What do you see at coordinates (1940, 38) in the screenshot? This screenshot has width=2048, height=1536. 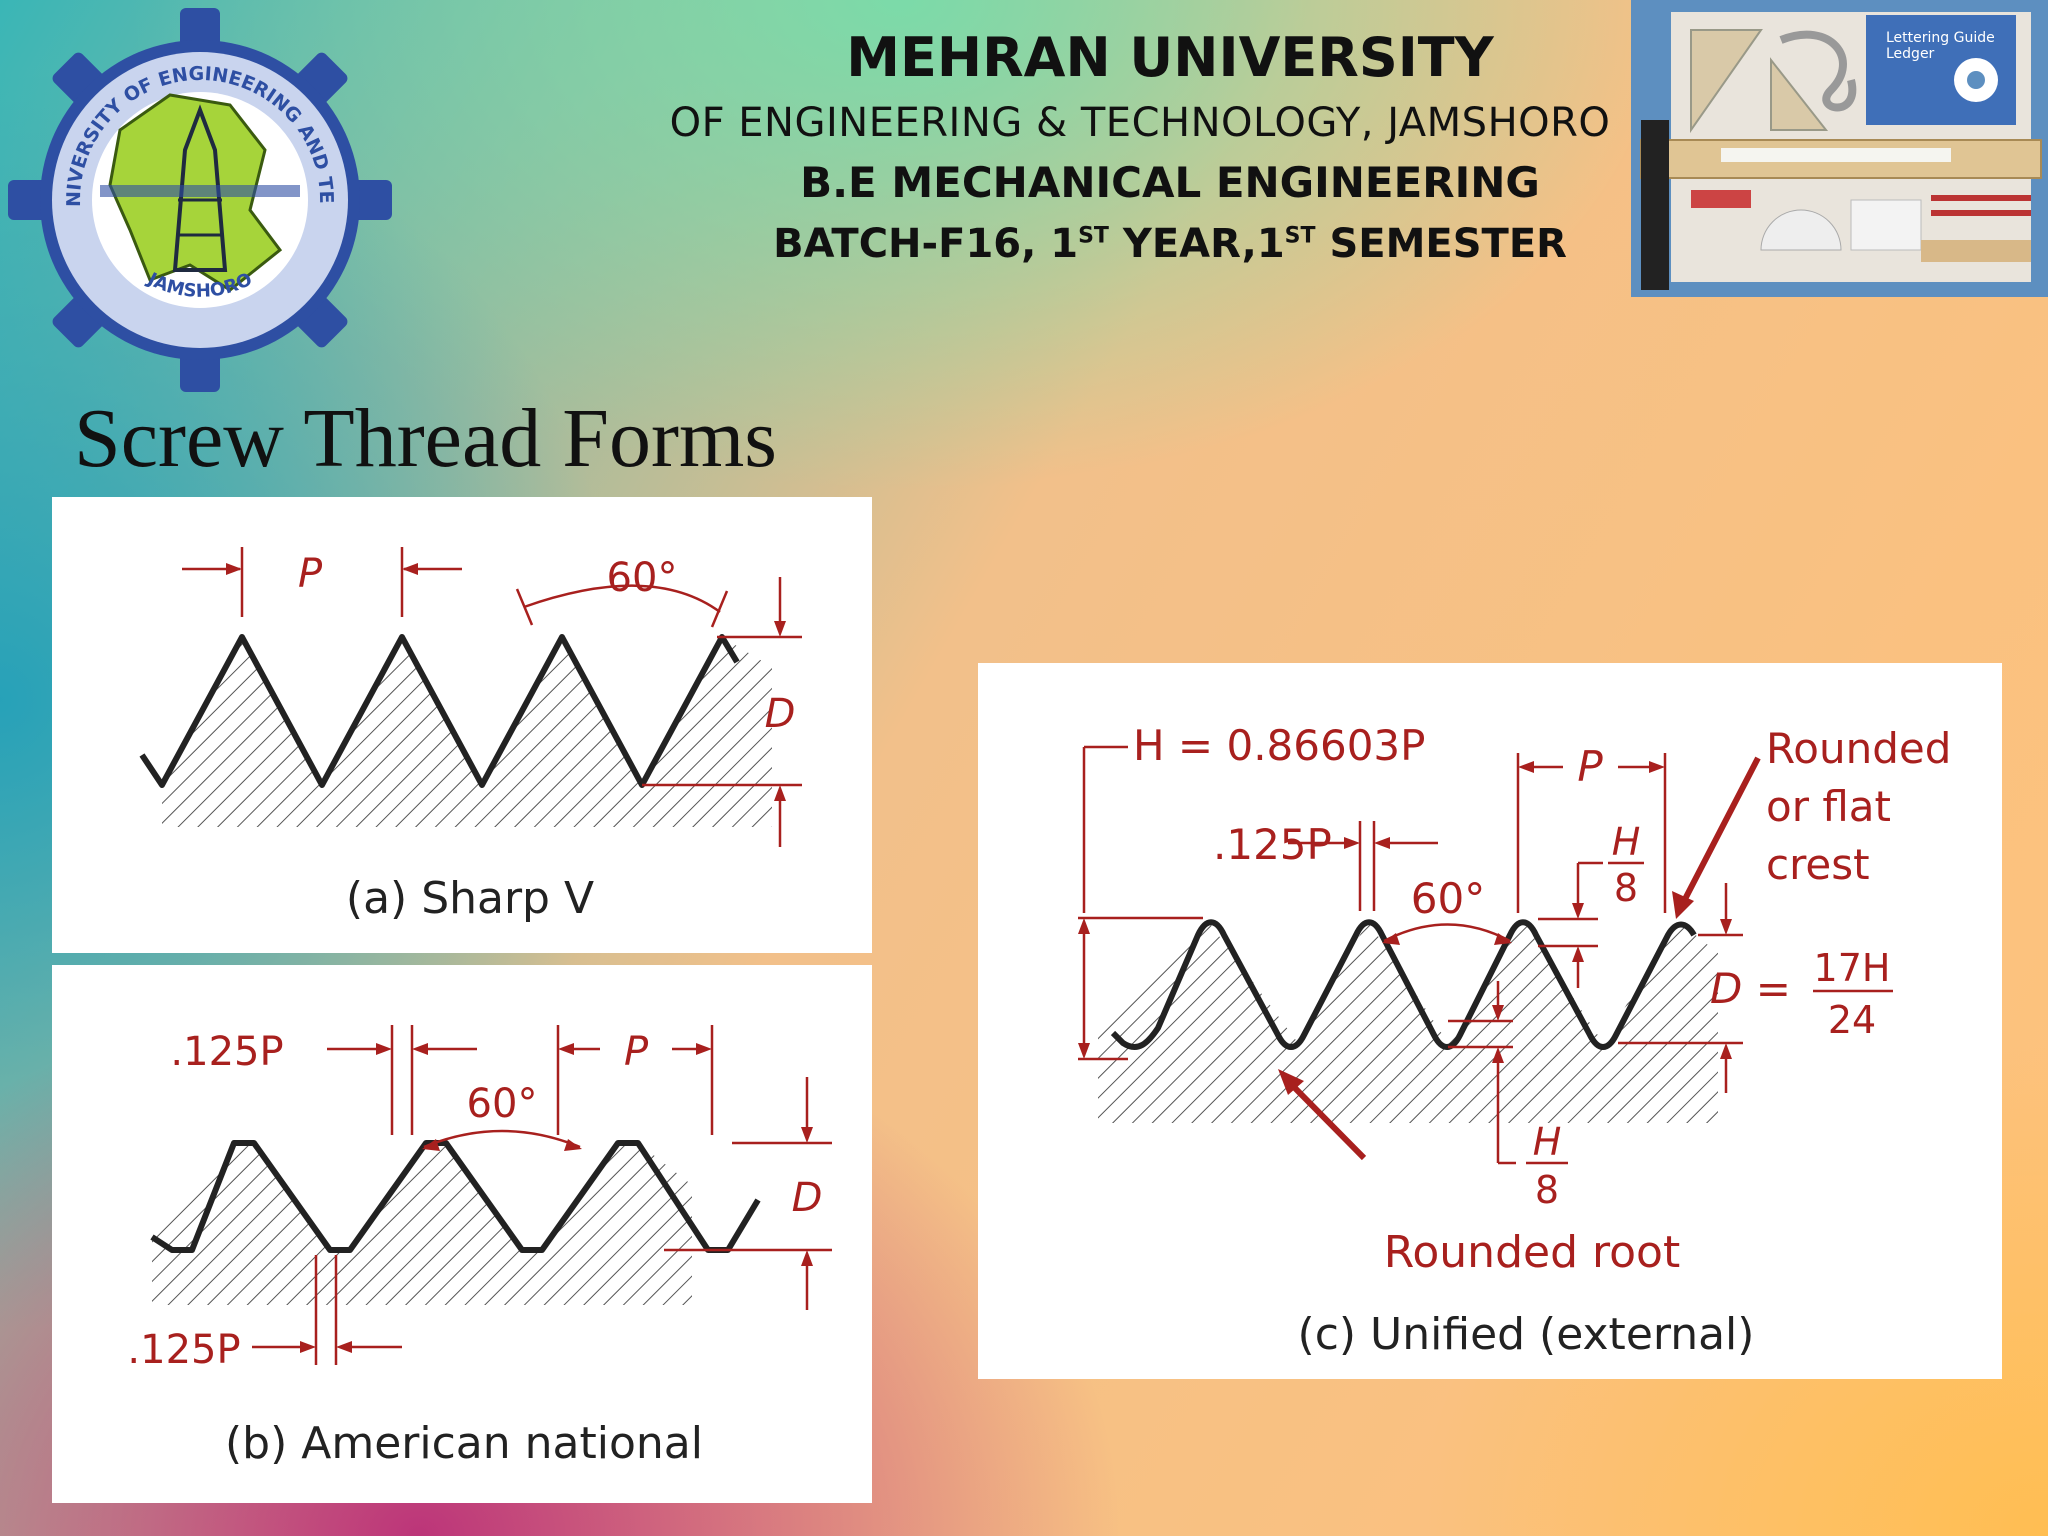 I see `photo-box-label-1: Lettering Guide` at bounding box center [1940, 38].